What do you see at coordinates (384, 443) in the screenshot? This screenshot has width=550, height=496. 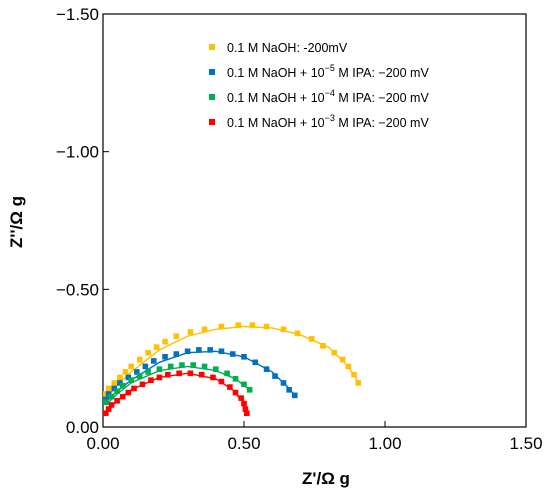 I see `x-tick-label: 1.00` at bounding box center [384, 443].